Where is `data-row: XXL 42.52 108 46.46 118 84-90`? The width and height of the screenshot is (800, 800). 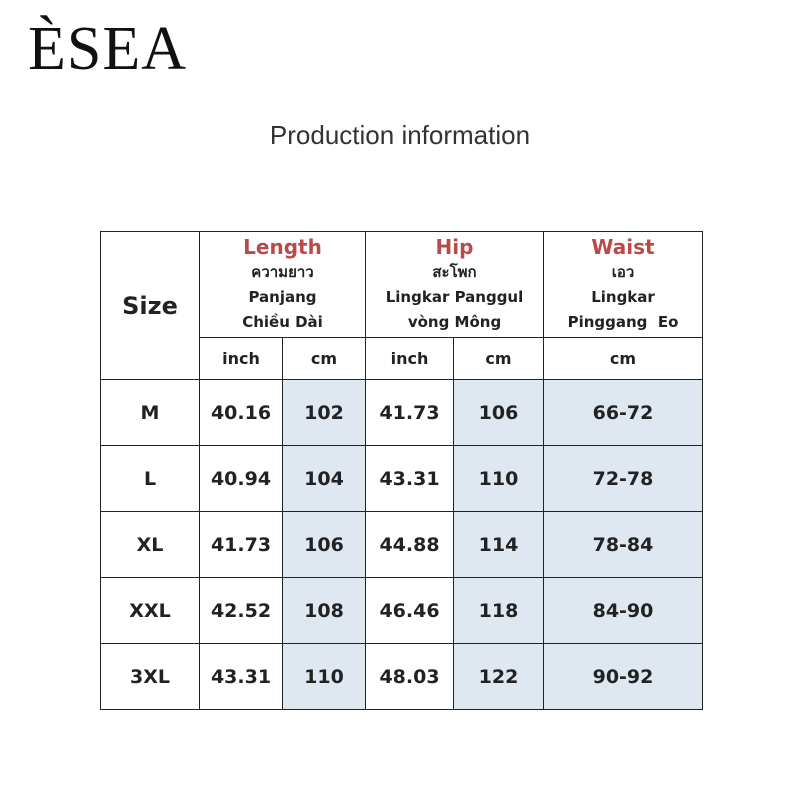 data-row: XXL 42.52 108 46.46 118 84-90 is located at coordinates (401, 610).